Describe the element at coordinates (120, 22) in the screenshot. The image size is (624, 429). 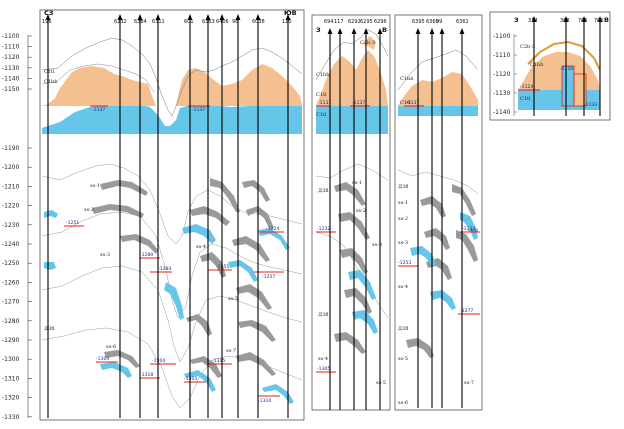
I see `well-label: 6232` at that location.